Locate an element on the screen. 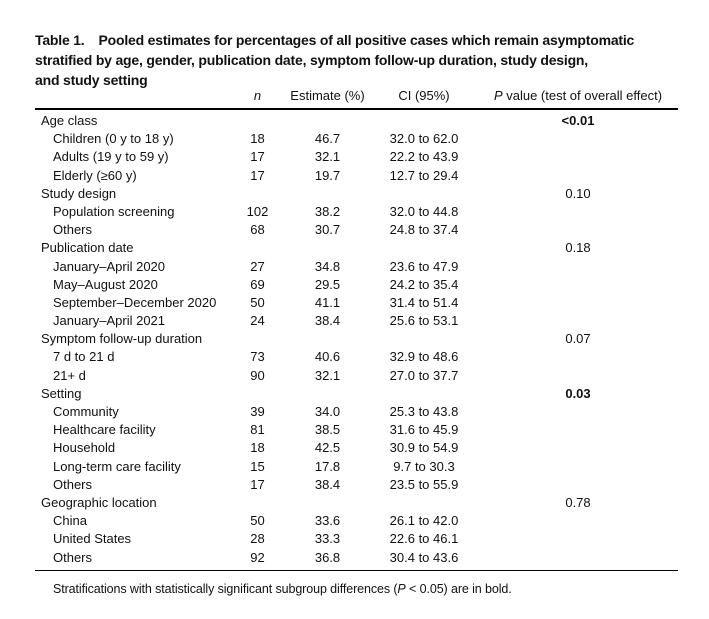 The width and height of the screenshot is (709, 619). data-row: May–August 2020 69 29.5 24.2 to 35.4 is located at coordinates (356, 285).